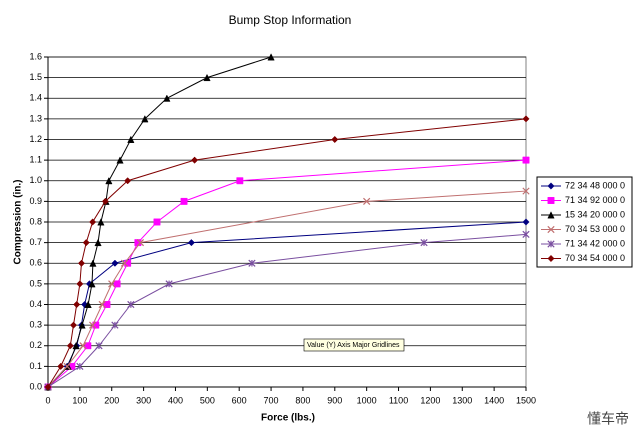 The height and width of the screenshot is (435, 640). I want to click on x-tick-label: 900, so click(334, 400).